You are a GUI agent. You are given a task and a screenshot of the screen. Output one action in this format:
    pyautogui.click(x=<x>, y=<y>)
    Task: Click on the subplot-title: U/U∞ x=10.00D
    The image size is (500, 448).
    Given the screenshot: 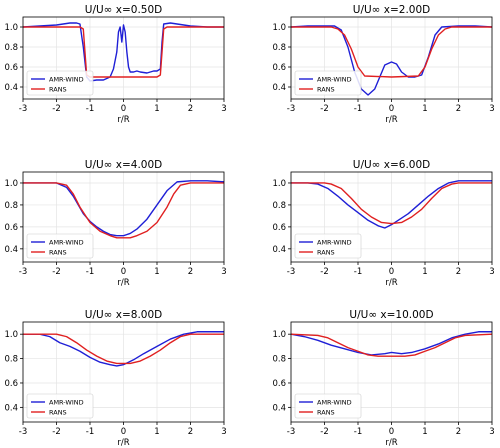 What is the action you would take?
    pyautogui.click(x=391, y=315)
    